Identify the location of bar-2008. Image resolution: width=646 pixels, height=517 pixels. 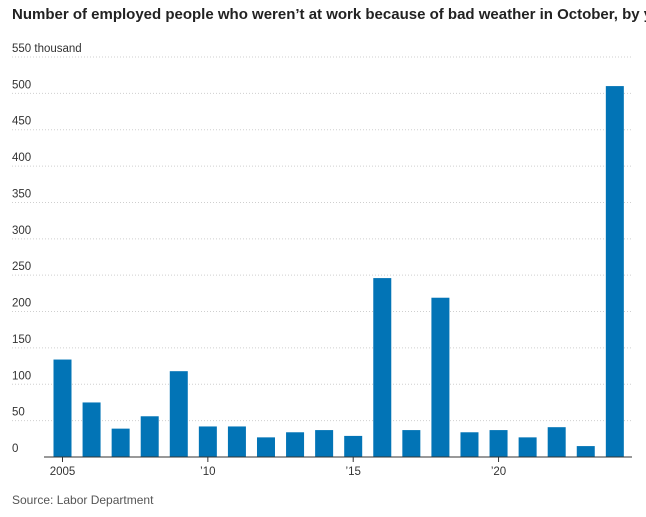
(149, 436).